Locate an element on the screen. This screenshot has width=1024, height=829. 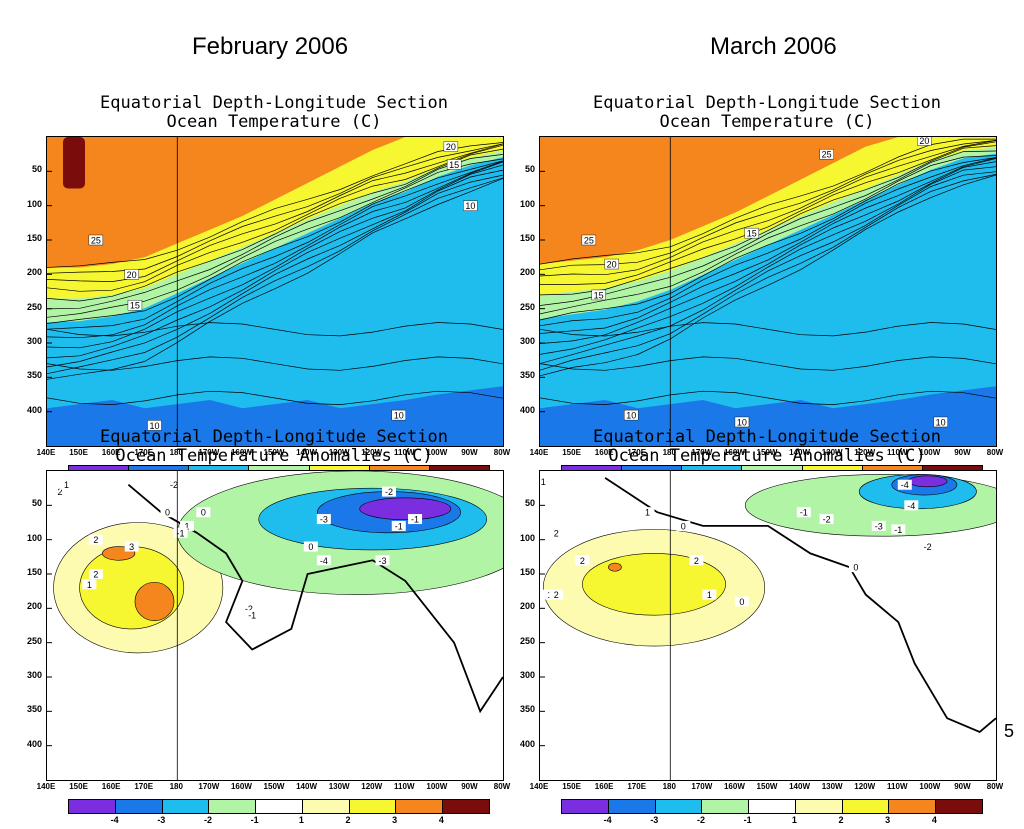
x-tick-label: 120W is located at coordinates (372, 452).